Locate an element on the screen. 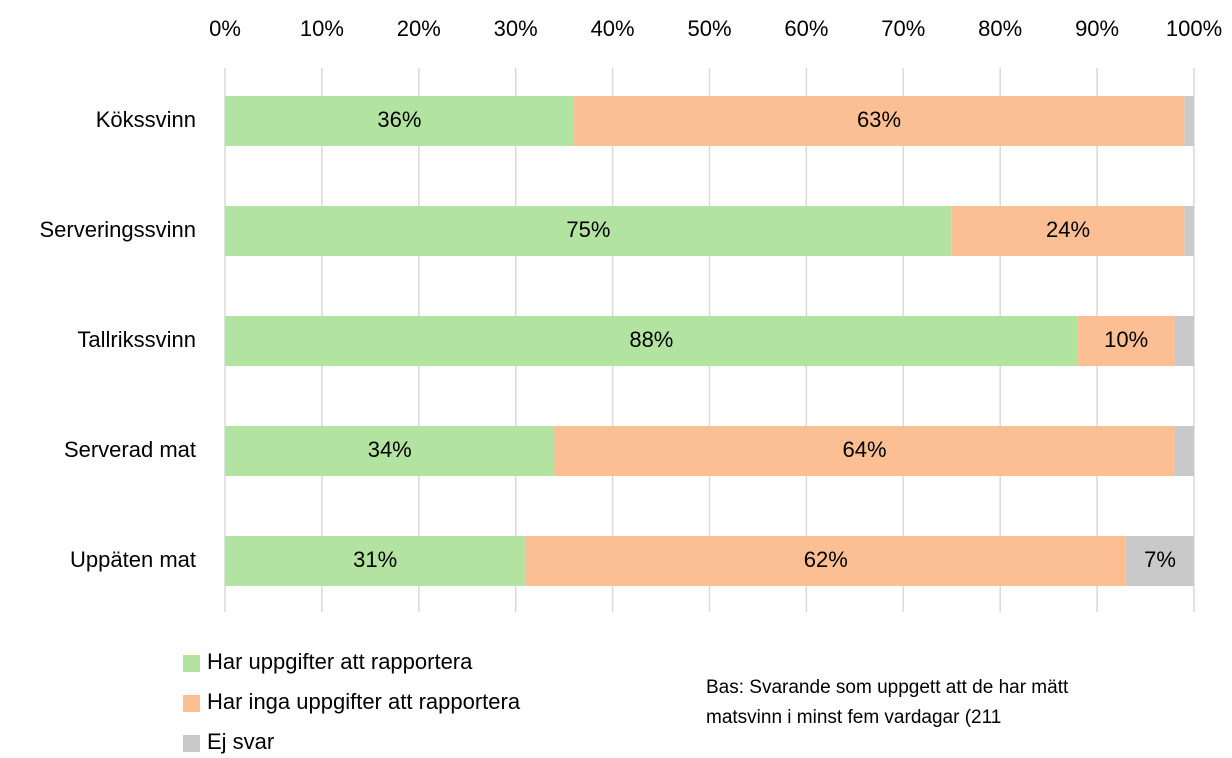 This screenshot has width=1232, height=758. x-tick-label: 60% is located at coordinates (806, 28).